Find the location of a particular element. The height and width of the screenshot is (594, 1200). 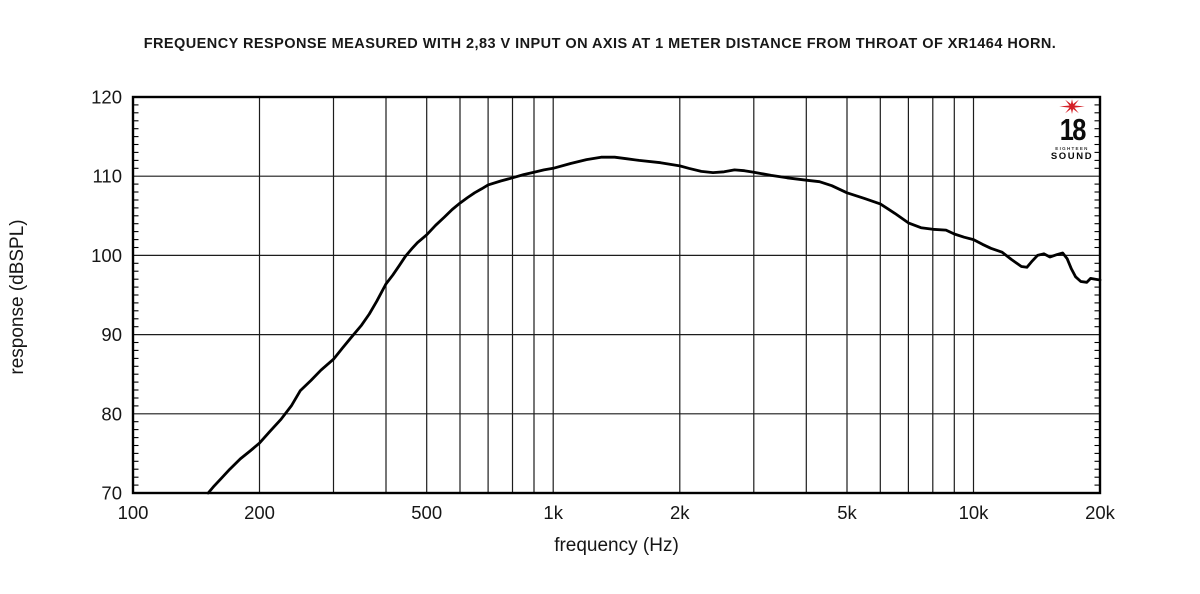

brand-number: 18 is located at coordinates (1072, 129).